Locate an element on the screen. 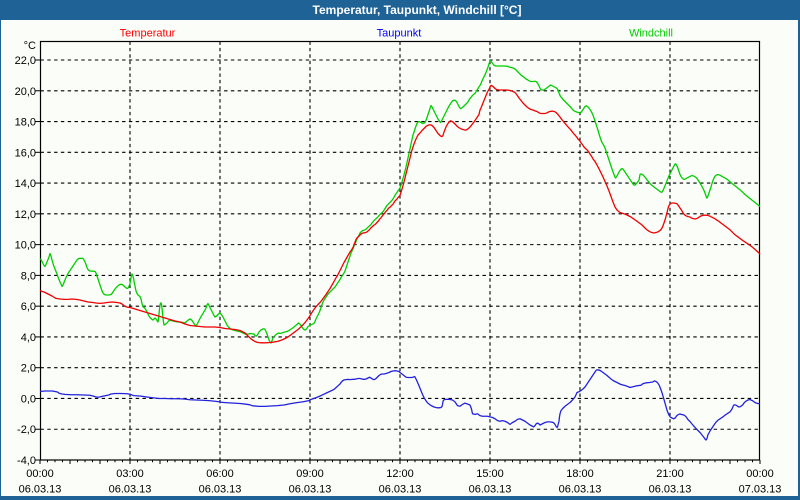 The height and width of the screenshot is (500, 800). svg-text: 0,0 is located at coordinates (28, 399).